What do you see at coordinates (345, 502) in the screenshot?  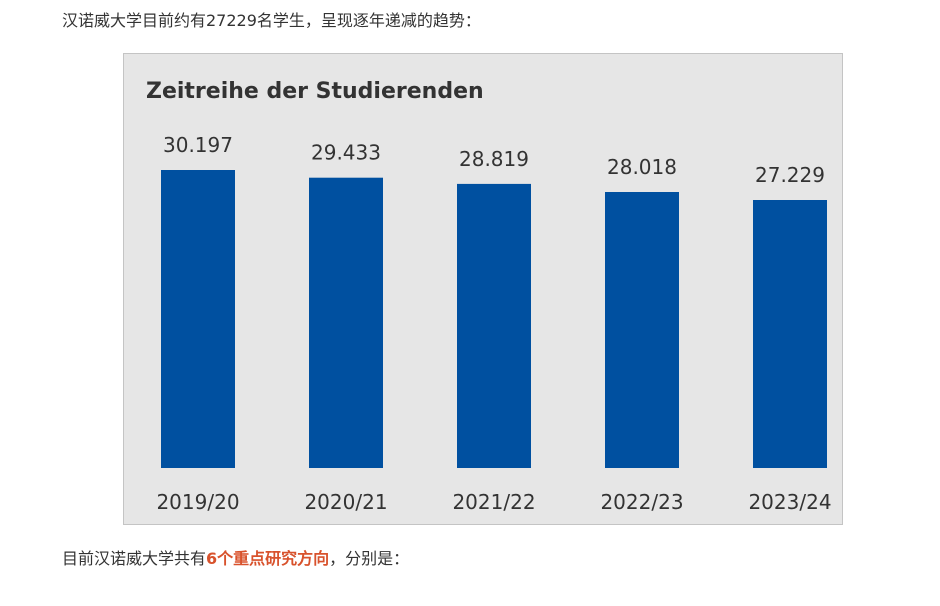 I see `x-tick-label: 2020/21` at bounding box center [345, 502].